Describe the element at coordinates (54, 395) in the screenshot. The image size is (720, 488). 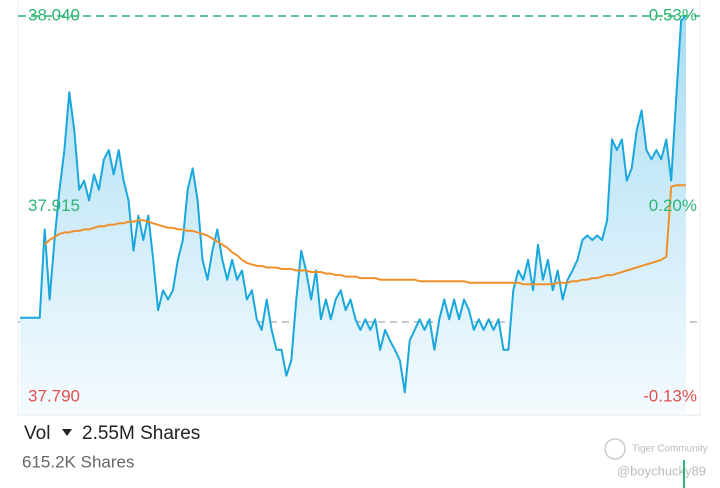
I see `y-tick-label: 37.790` at that location.